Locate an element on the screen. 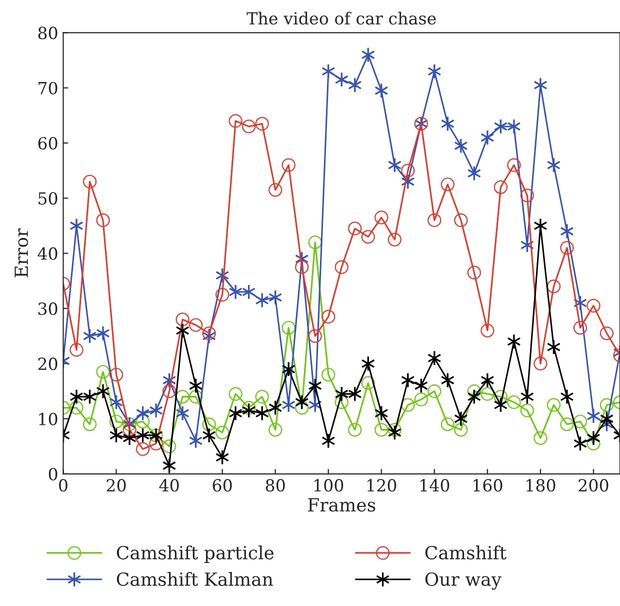 The height and width of the screenshot is (606, 620). y-tick-label: 10 is located at coordinates (48, 419).